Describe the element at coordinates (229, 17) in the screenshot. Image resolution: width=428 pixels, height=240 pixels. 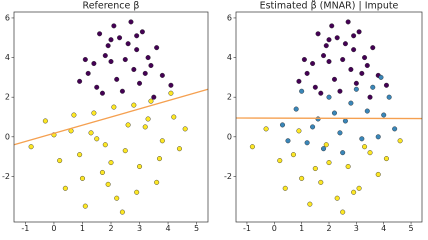
I see `y-tick-label: 6` at that location.